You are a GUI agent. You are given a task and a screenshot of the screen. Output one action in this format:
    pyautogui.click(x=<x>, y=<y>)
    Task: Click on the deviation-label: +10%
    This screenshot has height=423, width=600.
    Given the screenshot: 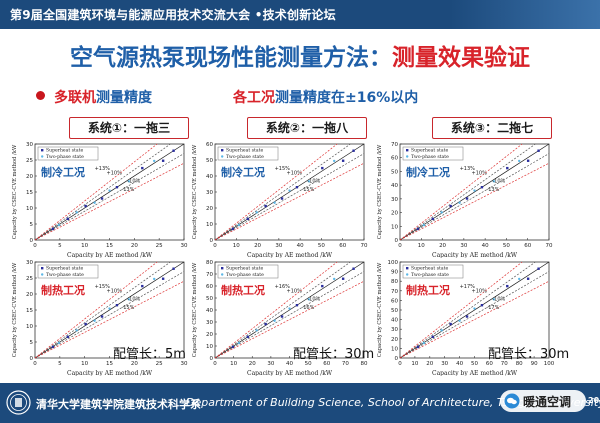 What is the action you would take?
    pyautogui.click(x=480, y=292)
    